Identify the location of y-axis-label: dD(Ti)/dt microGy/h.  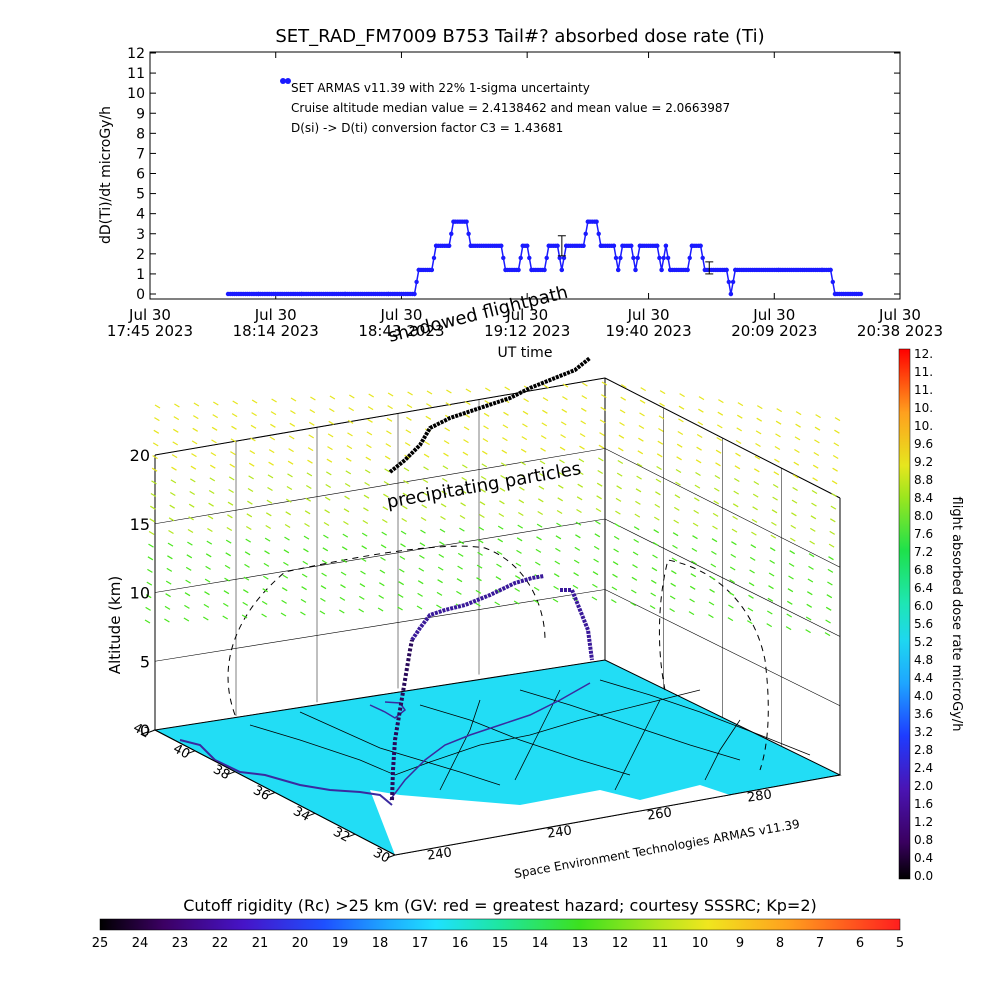
(106, 175).